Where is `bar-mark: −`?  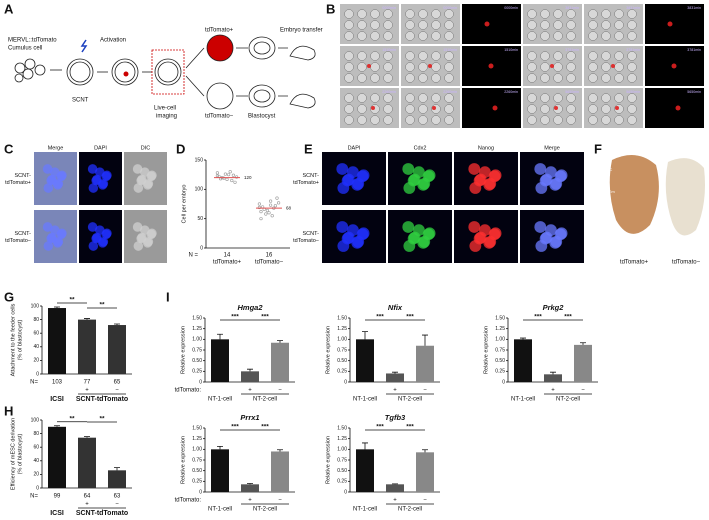
bar-mark: − is located at coordinates (280, 391).